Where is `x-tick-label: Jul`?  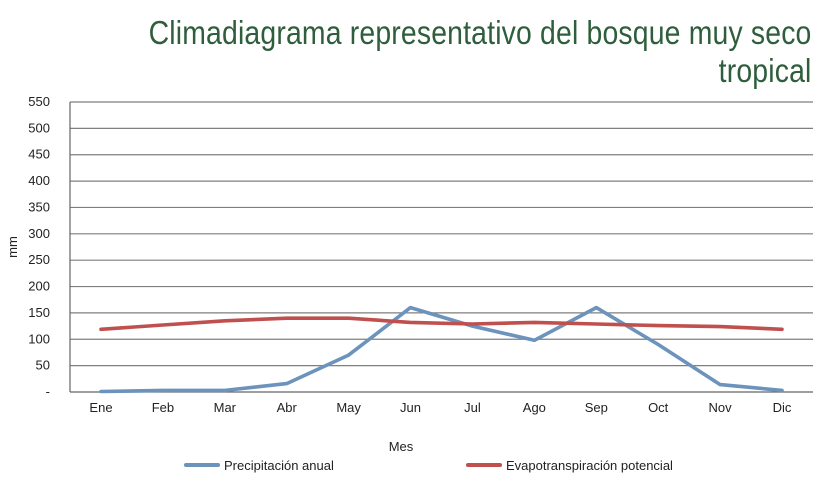 x-tick-label: Jul is located at coordinates (472, 407).